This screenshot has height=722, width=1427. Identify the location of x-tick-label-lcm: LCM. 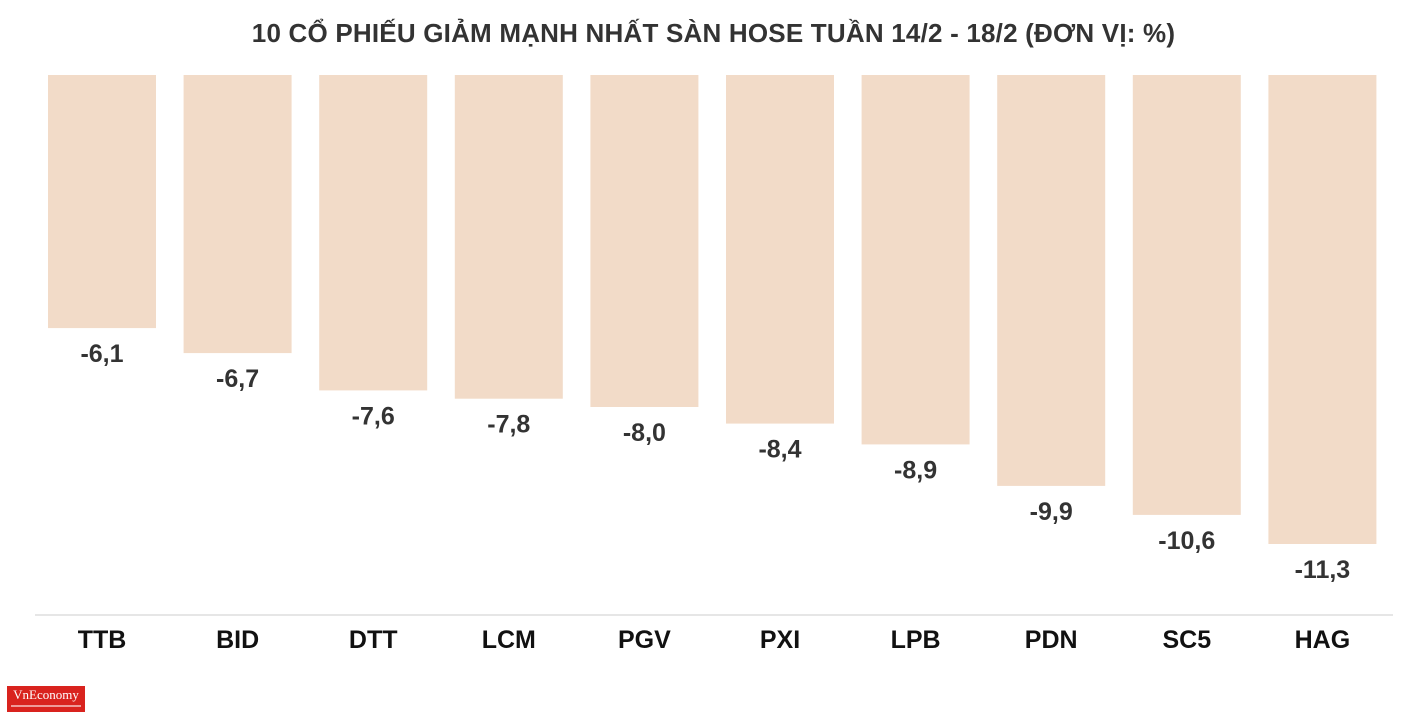
(509, 640).